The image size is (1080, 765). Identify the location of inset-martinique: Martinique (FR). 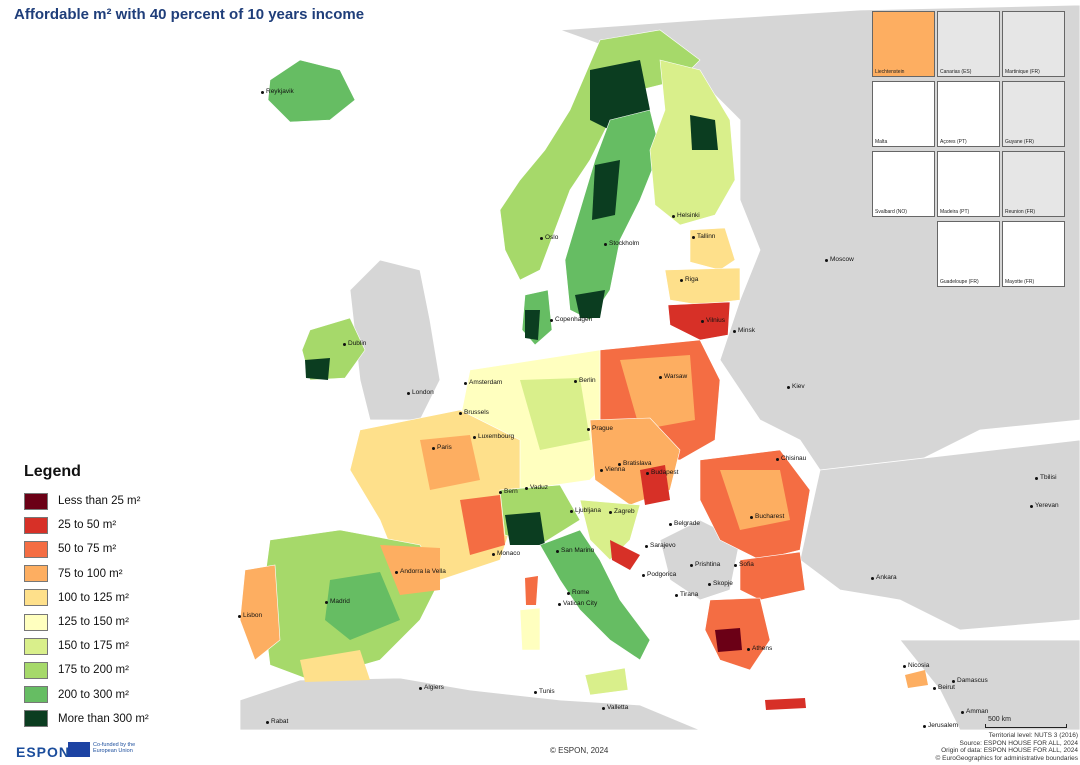
(1033, 44).